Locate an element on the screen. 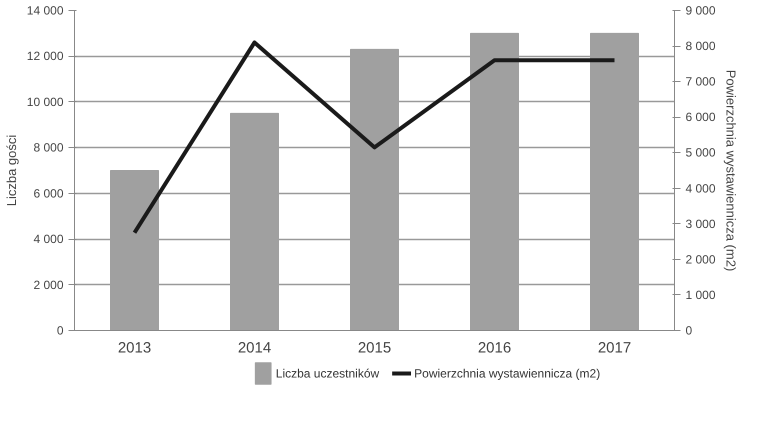 Image resolution: width=776 pixels, height=443 pixels. y2-tick-label: 3 000 is located at coordinates (701, 223).